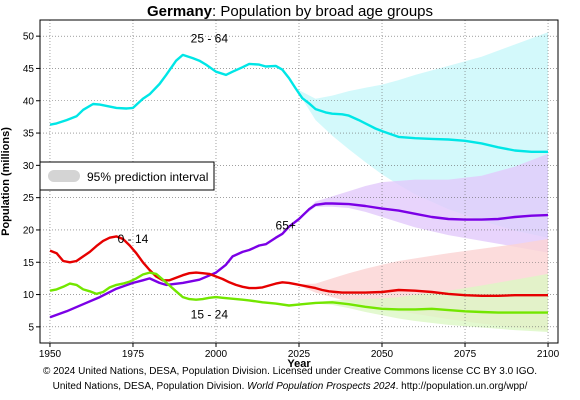 The image size is (580, 400). I want to click on band-65plus, so click(421, 203).